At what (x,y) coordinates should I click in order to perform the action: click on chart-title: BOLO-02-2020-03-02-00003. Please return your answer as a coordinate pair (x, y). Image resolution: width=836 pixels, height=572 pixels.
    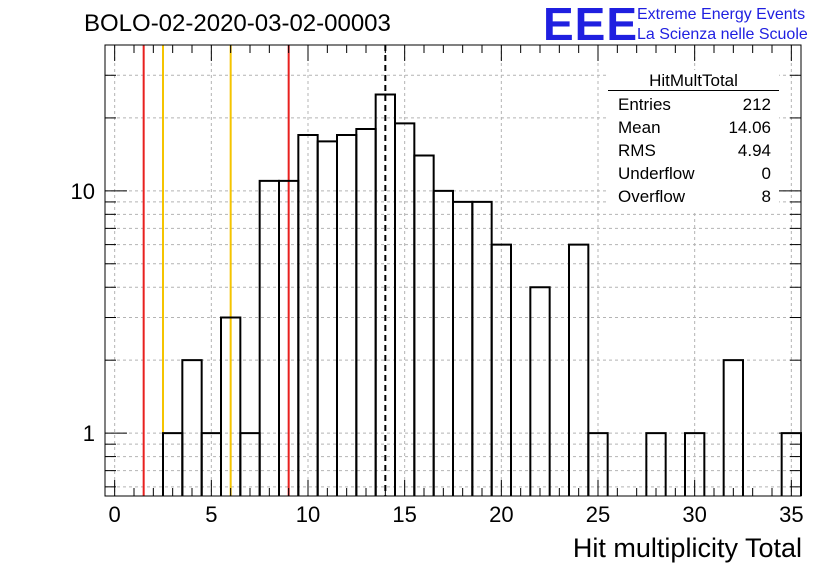
    Looking at the image, I should click on (237, 23).